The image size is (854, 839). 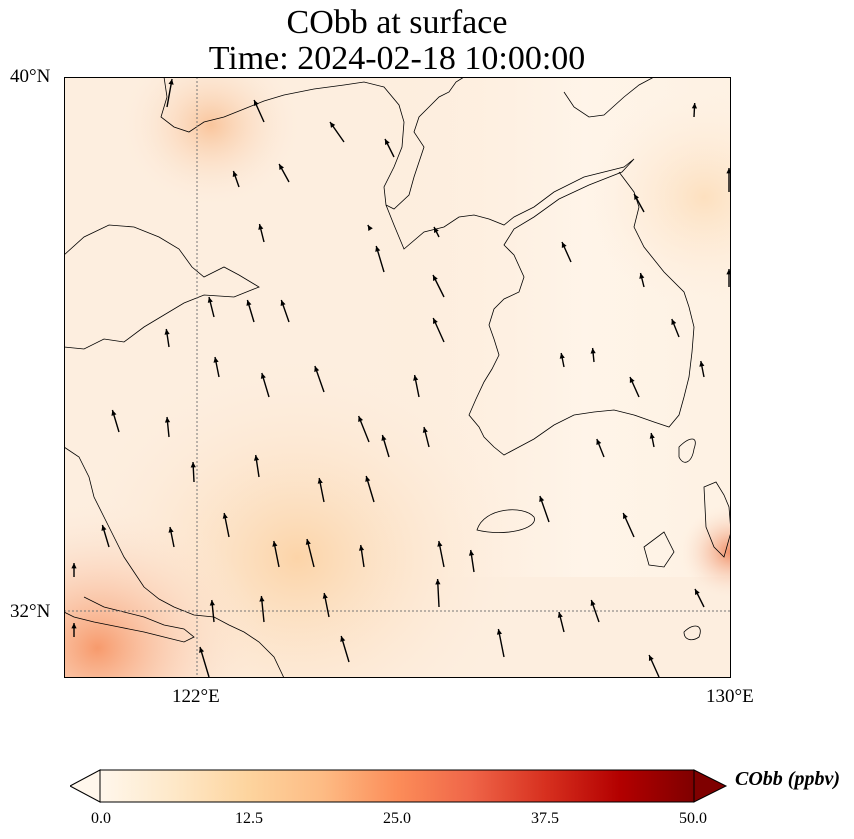 I want to click on colorbar-tick-2: 25.0, so click(x=397, y=818).